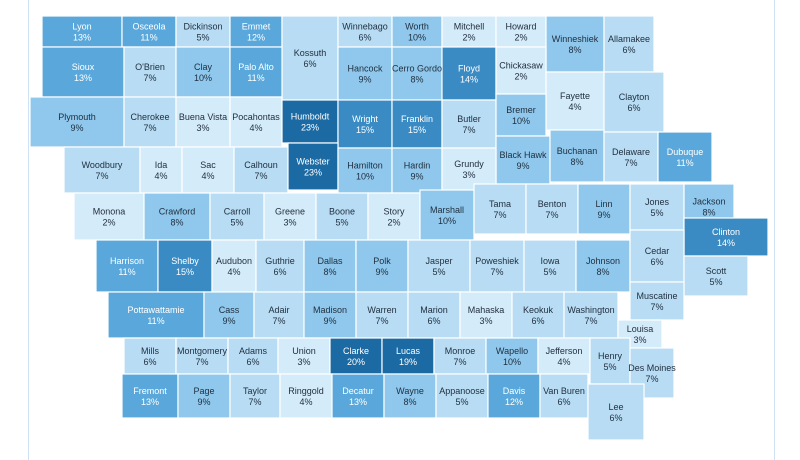 This screenshot has width=800, height=460. What do you see at coordinates (461, 402) in the screenshot?
I see `county-value-appanoose: 5%` at bounding box center [461, 402].